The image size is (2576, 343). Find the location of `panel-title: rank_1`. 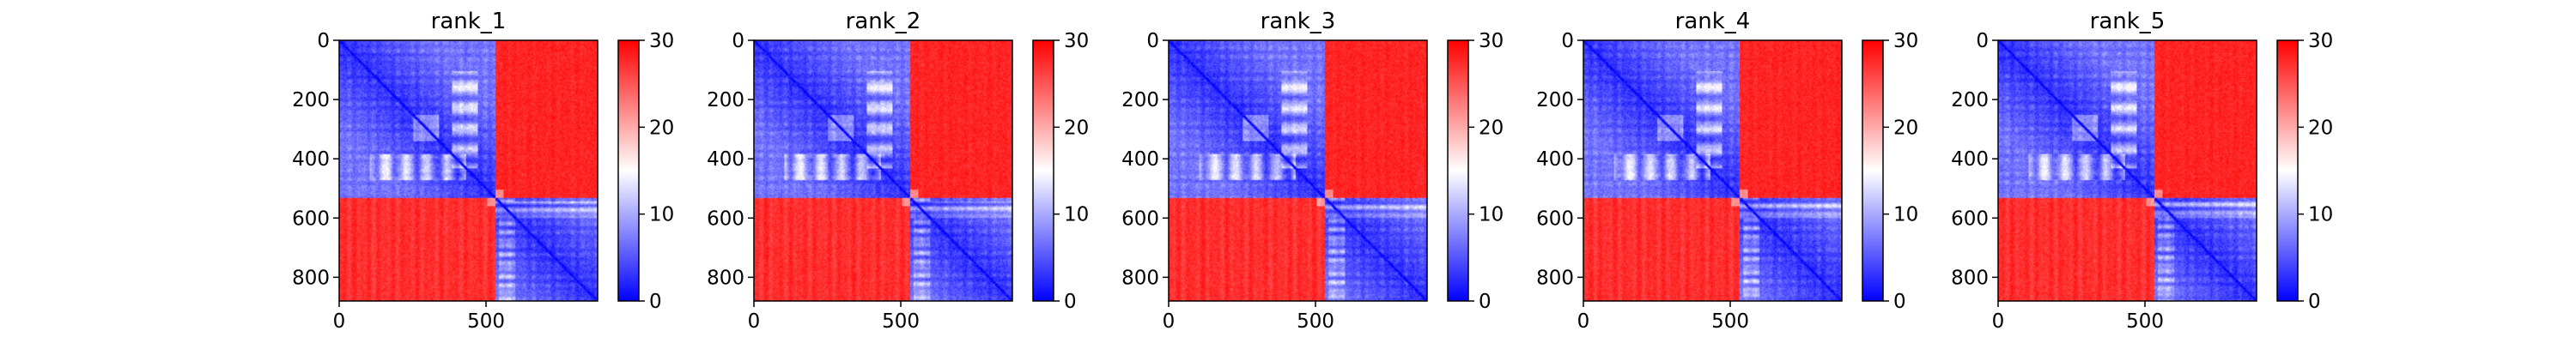

panel-title: rank_1 is located at coordinates (469, 21).